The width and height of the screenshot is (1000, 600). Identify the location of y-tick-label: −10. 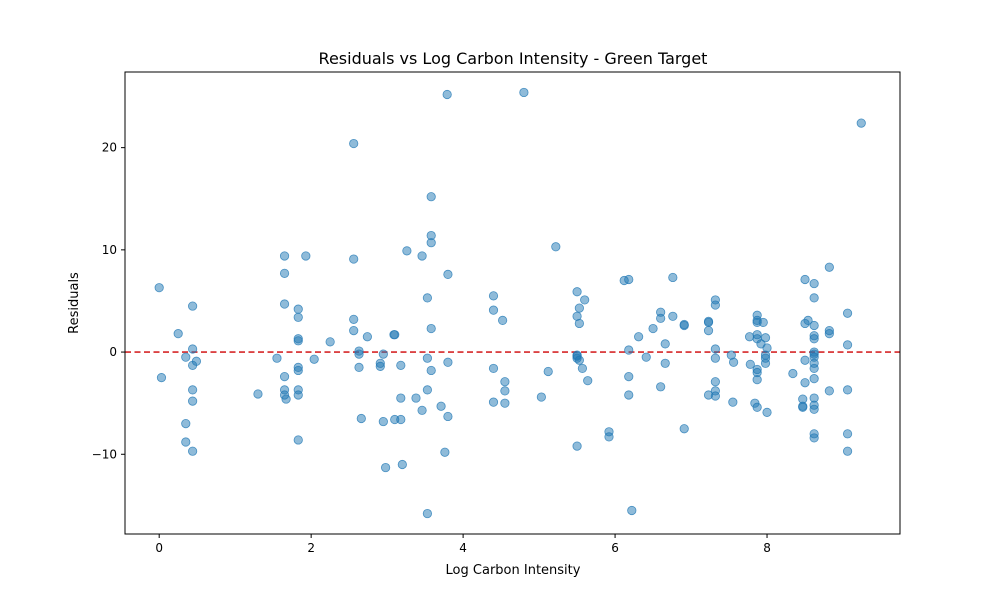
(104, 454).